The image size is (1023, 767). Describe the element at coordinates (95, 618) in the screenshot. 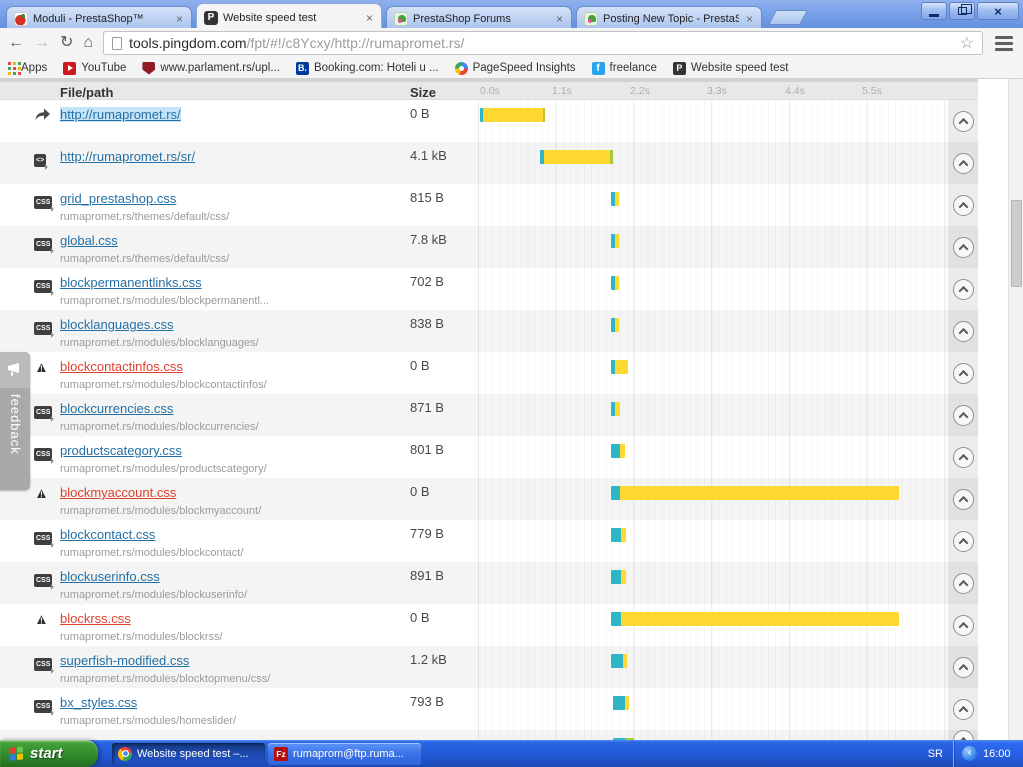

I see `file-link: blockrss.css` at that location.